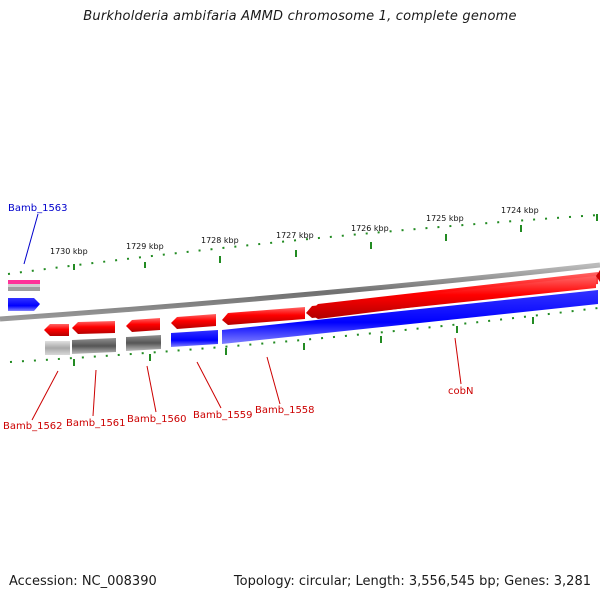 This screenshot has width=600, height=600. What do you see at coordinates (295, 235) in the screenshot?
I see `kbp-label: 1727 kbp` at bounding box center [295, 235].